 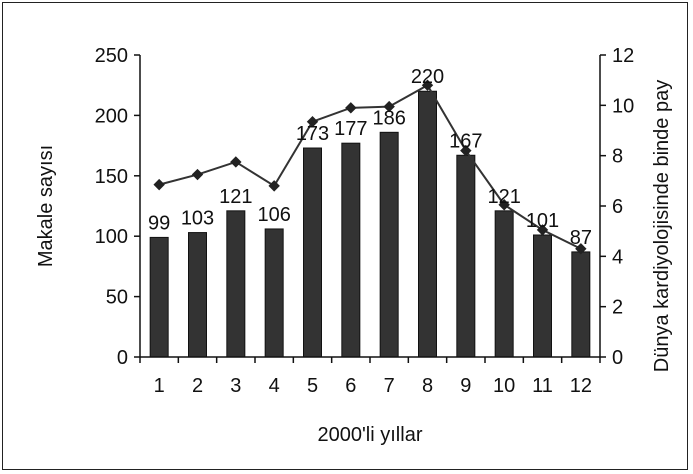 What do you see at coordinates (274, 386) in the screenshot?
I see `x-tick-label: 4` at bounding box center [274, 386].